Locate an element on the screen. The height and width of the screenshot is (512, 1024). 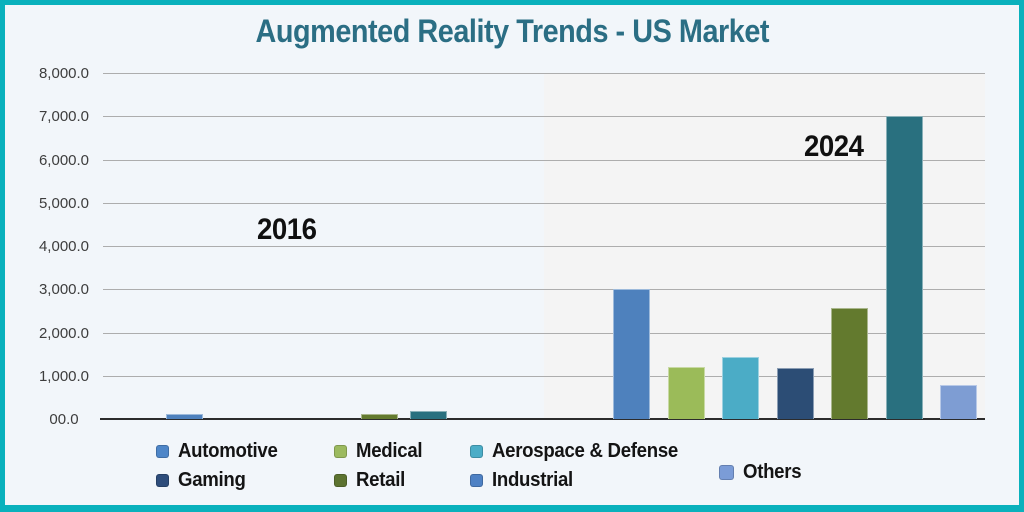
legend-item-retail: Retail is located at coordinates (371, 480).